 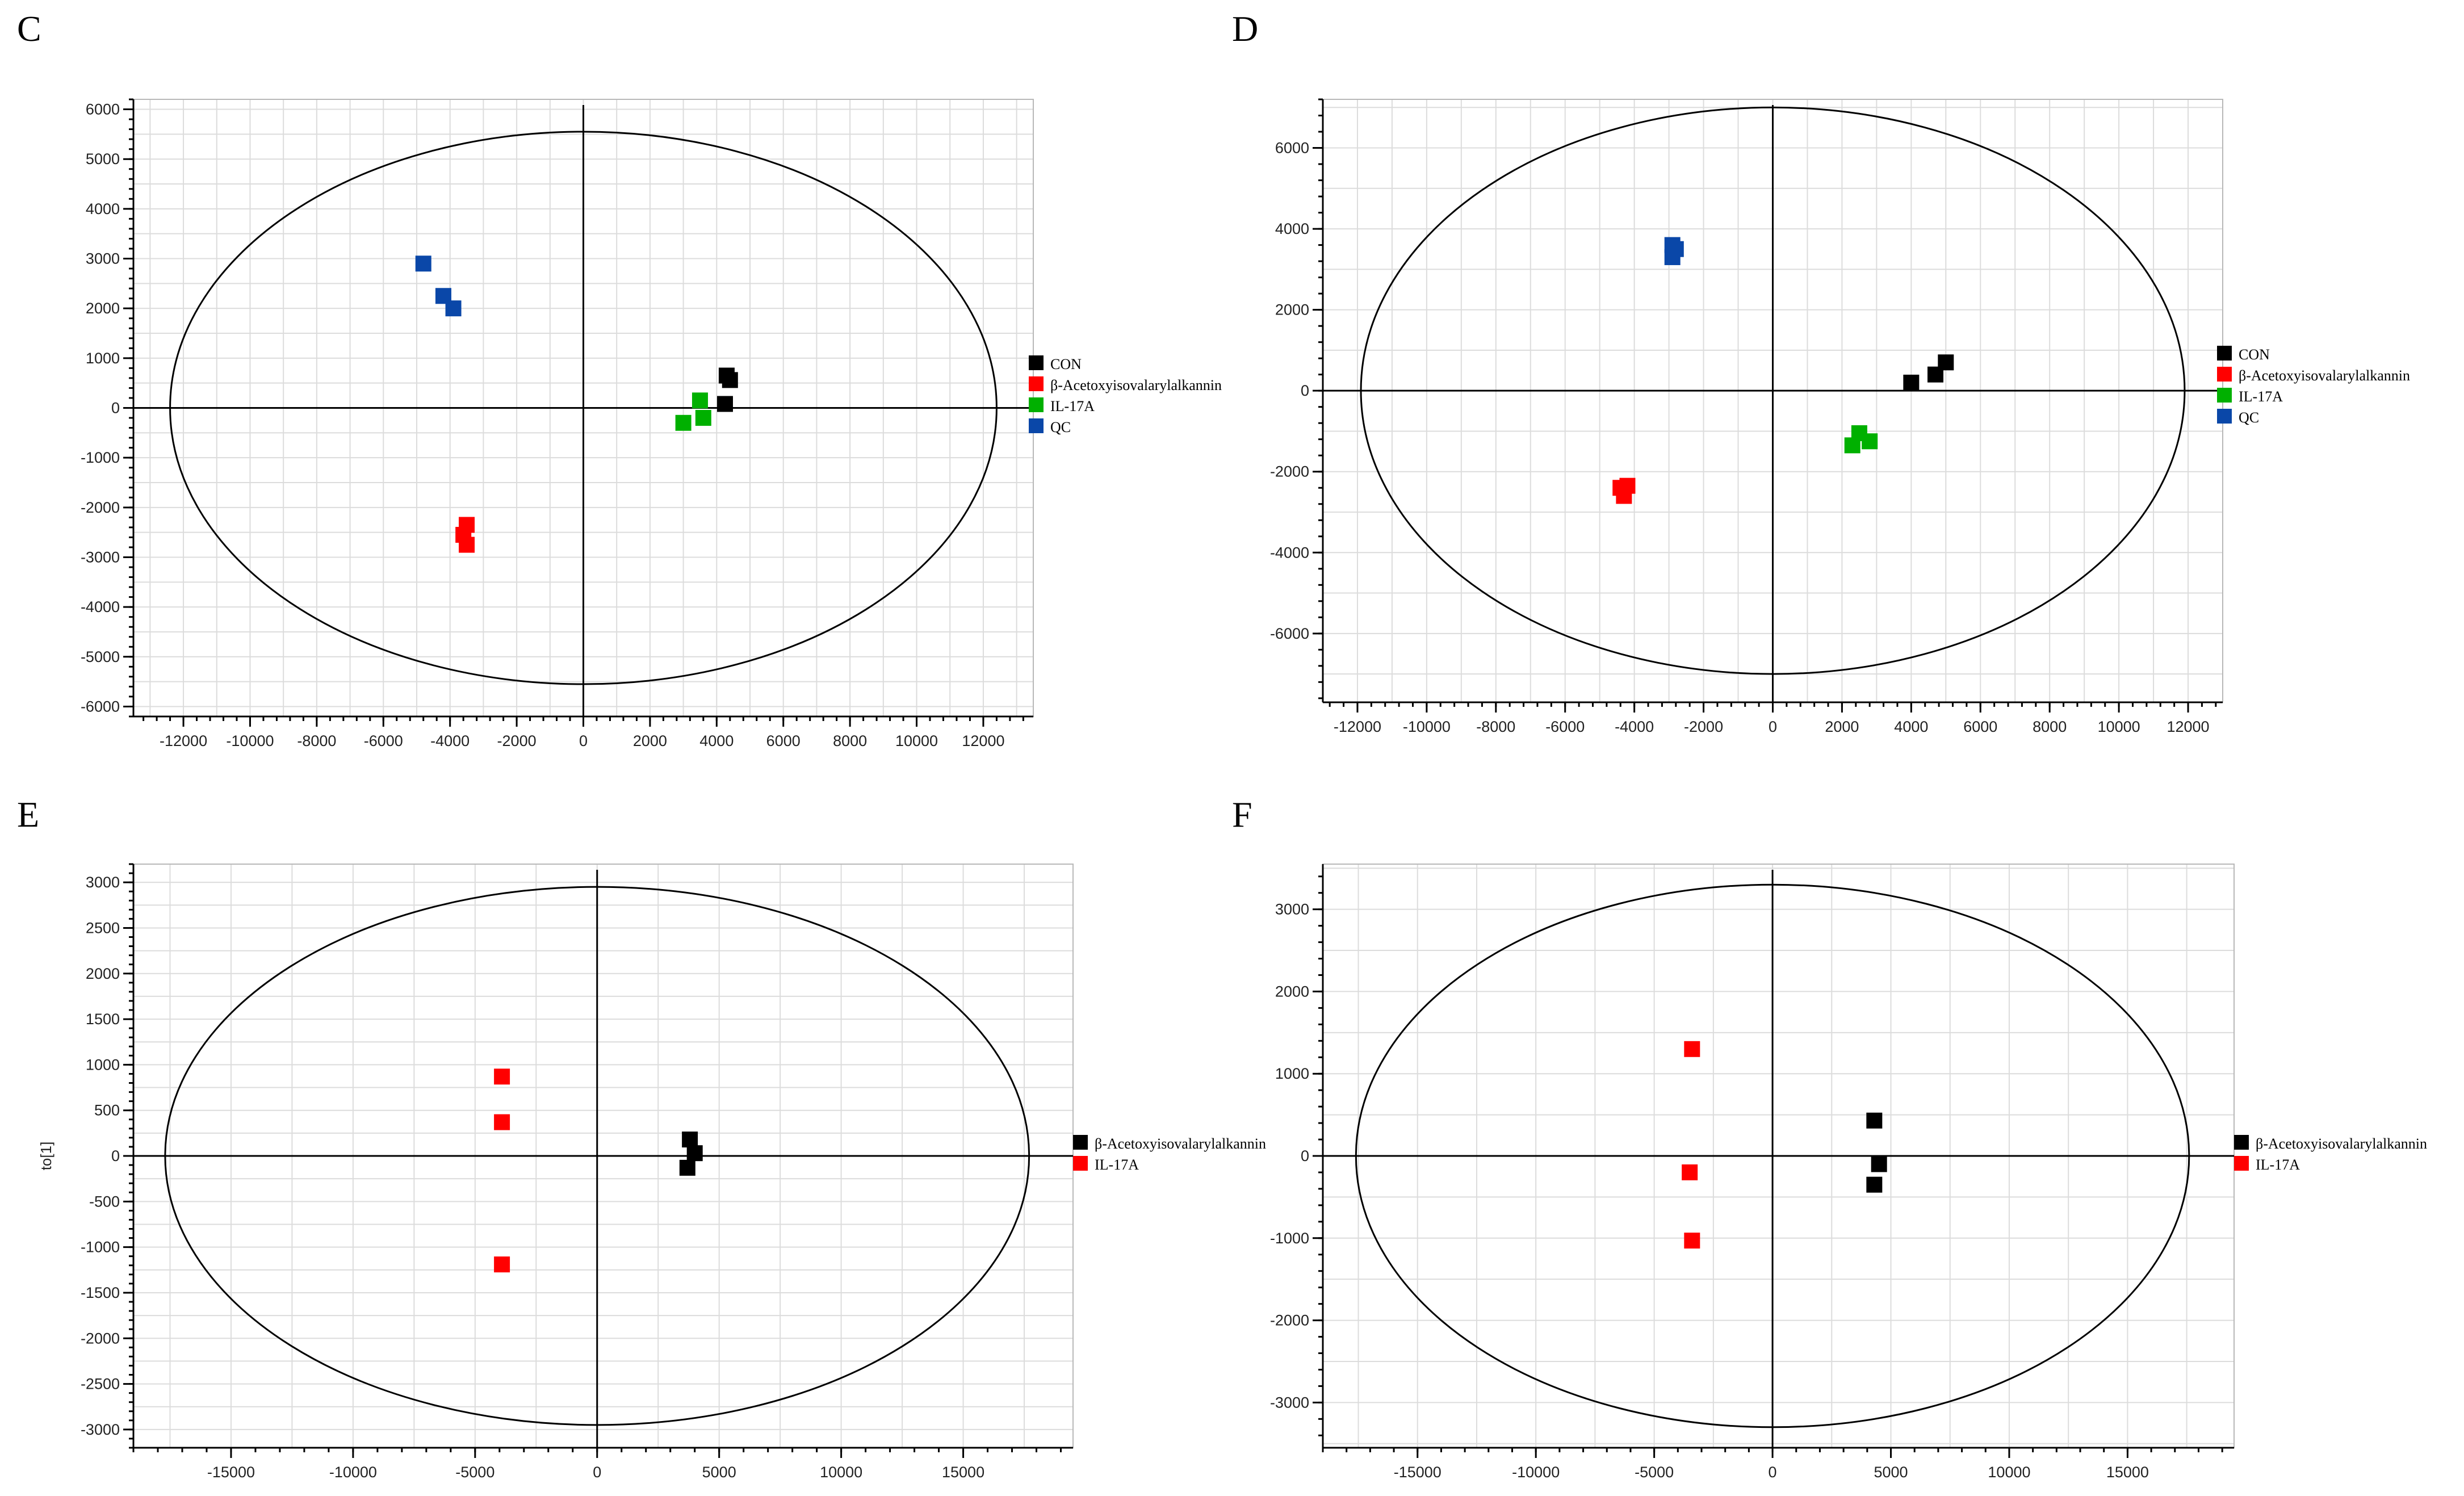 What do you see at coordinates (101, 1247) in the screenshot?
I see `y-tick-label: -1000` at bounding box center [101, 1247].